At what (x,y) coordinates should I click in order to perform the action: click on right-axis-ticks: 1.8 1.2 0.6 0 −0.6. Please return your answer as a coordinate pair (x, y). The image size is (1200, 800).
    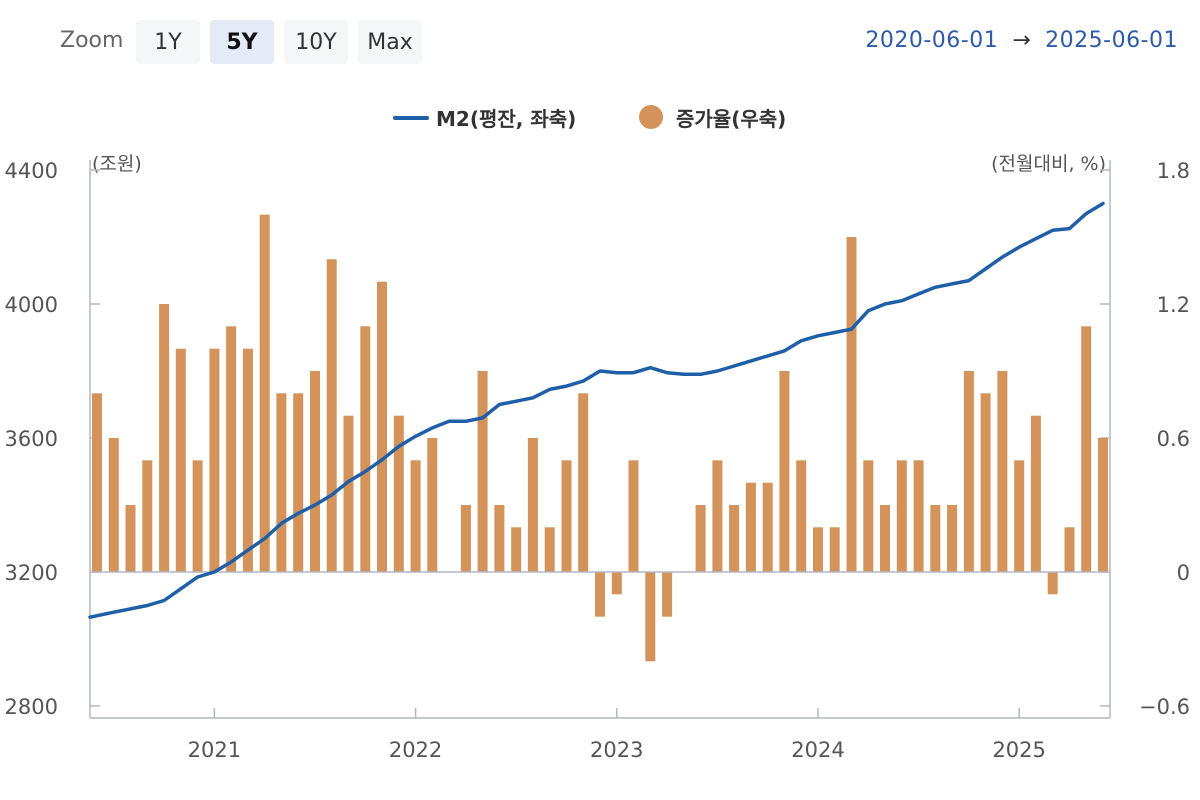
    Looking at the image, I should click on (1145, 439).